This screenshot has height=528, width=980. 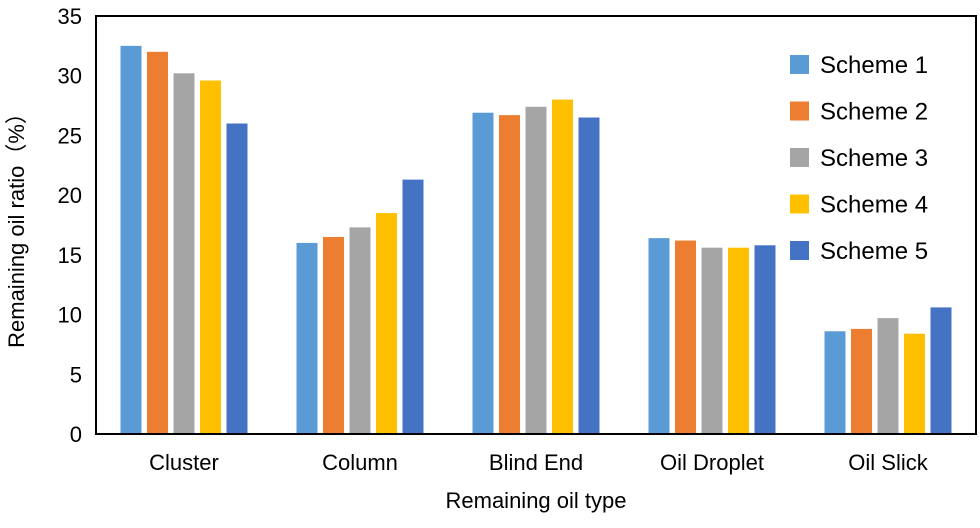 What do you see at coordinates (184, 462) in the screenshot?
I see `x-tick-label: Cluster` at bounding box center [184, 462].